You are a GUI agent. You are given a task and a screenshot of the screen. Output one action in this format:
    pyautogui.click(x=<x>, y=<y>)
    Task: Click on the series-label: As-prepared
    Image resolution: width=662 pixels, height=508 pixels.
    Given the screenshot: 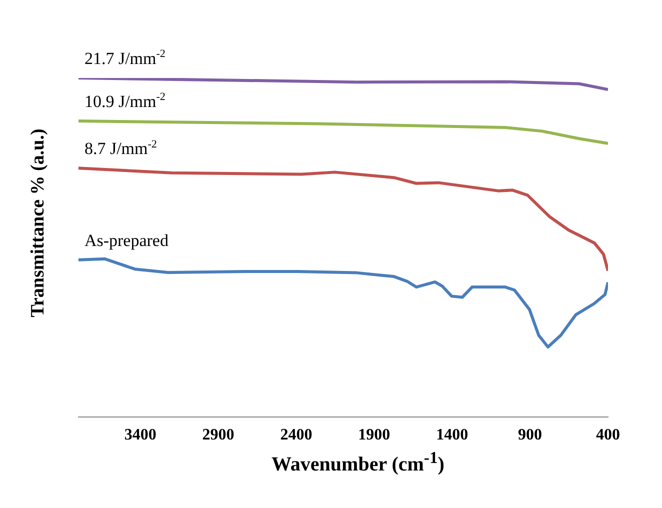 What is the action you would take?
    pyautogui.click(x=126, y=240)
    